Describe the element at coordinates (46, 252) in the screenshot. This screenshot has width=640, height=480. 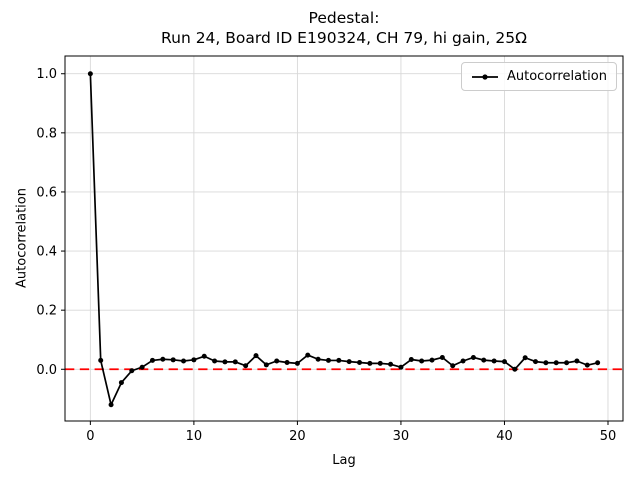
I see `y-tick-label: 0.4` at that location.